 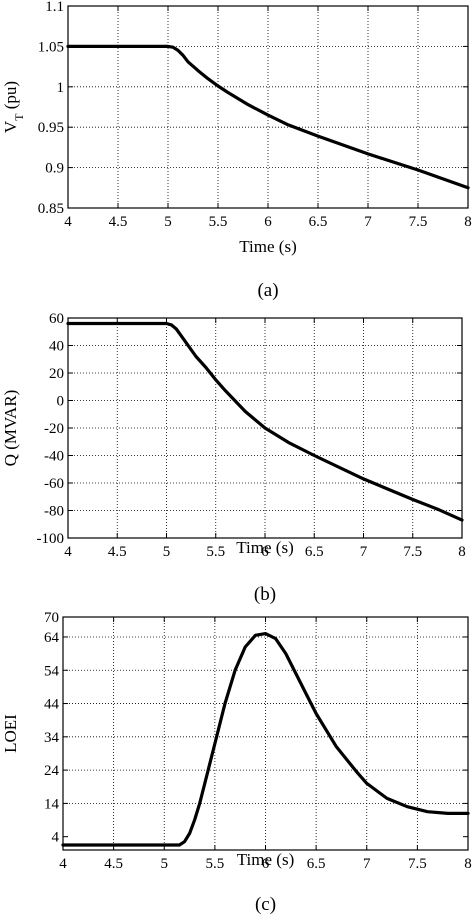 What do you see at coordinates (56, 374) in the screenshot?
I see `y-tick-label: 20` at bounding box center [56, 374].